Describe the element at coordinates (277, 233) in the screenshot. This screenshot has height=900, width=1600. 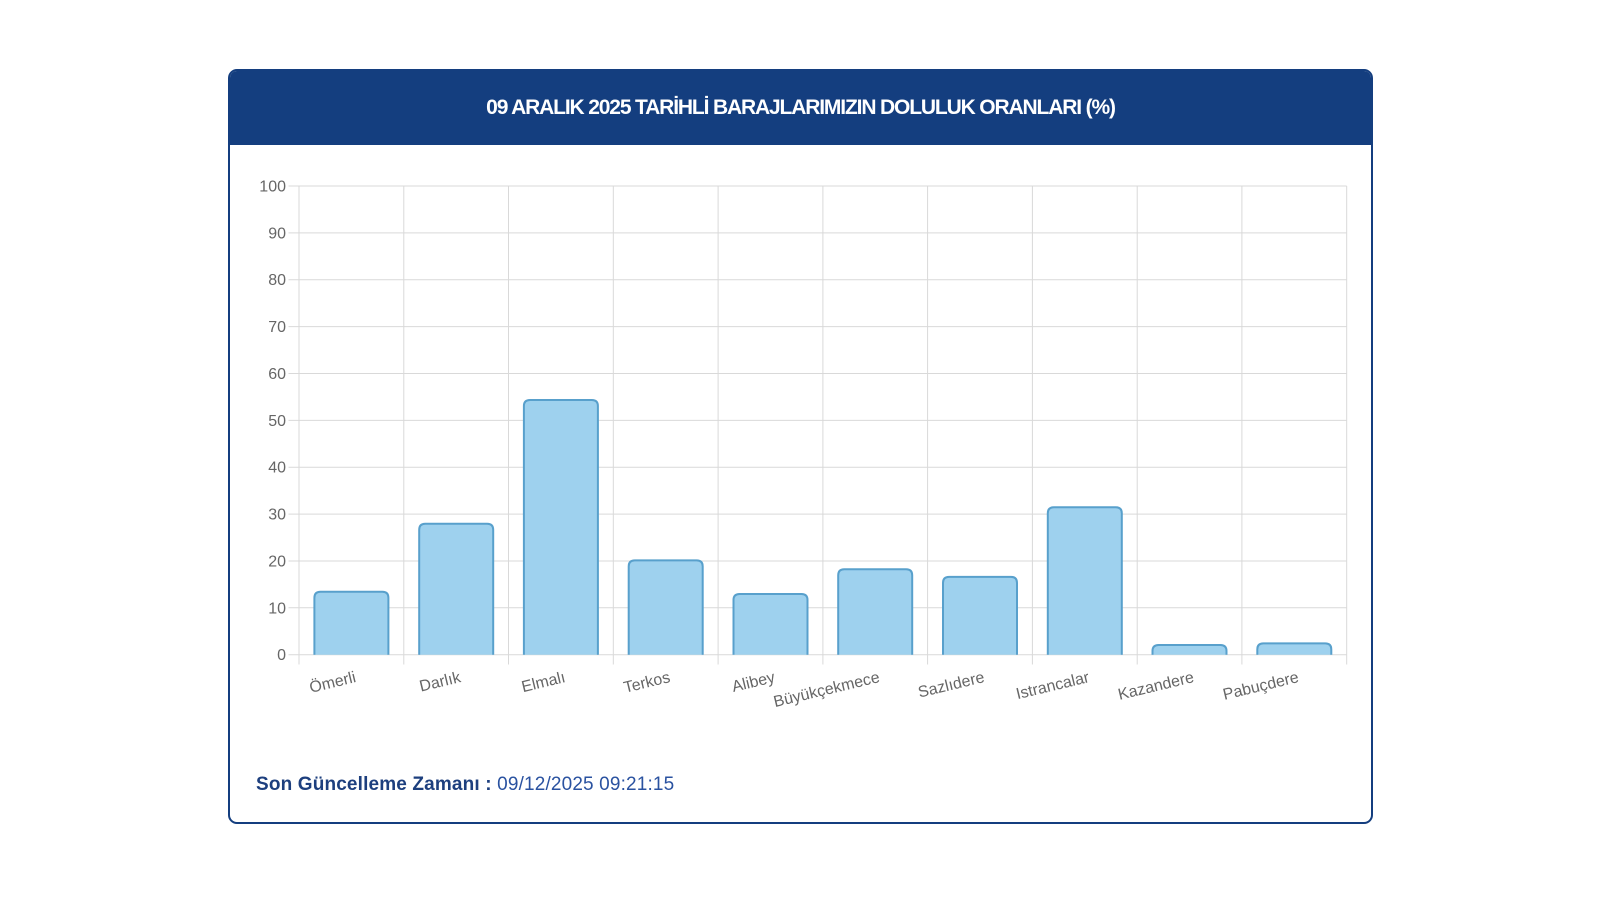
I see `svg-text: 90` at that location.